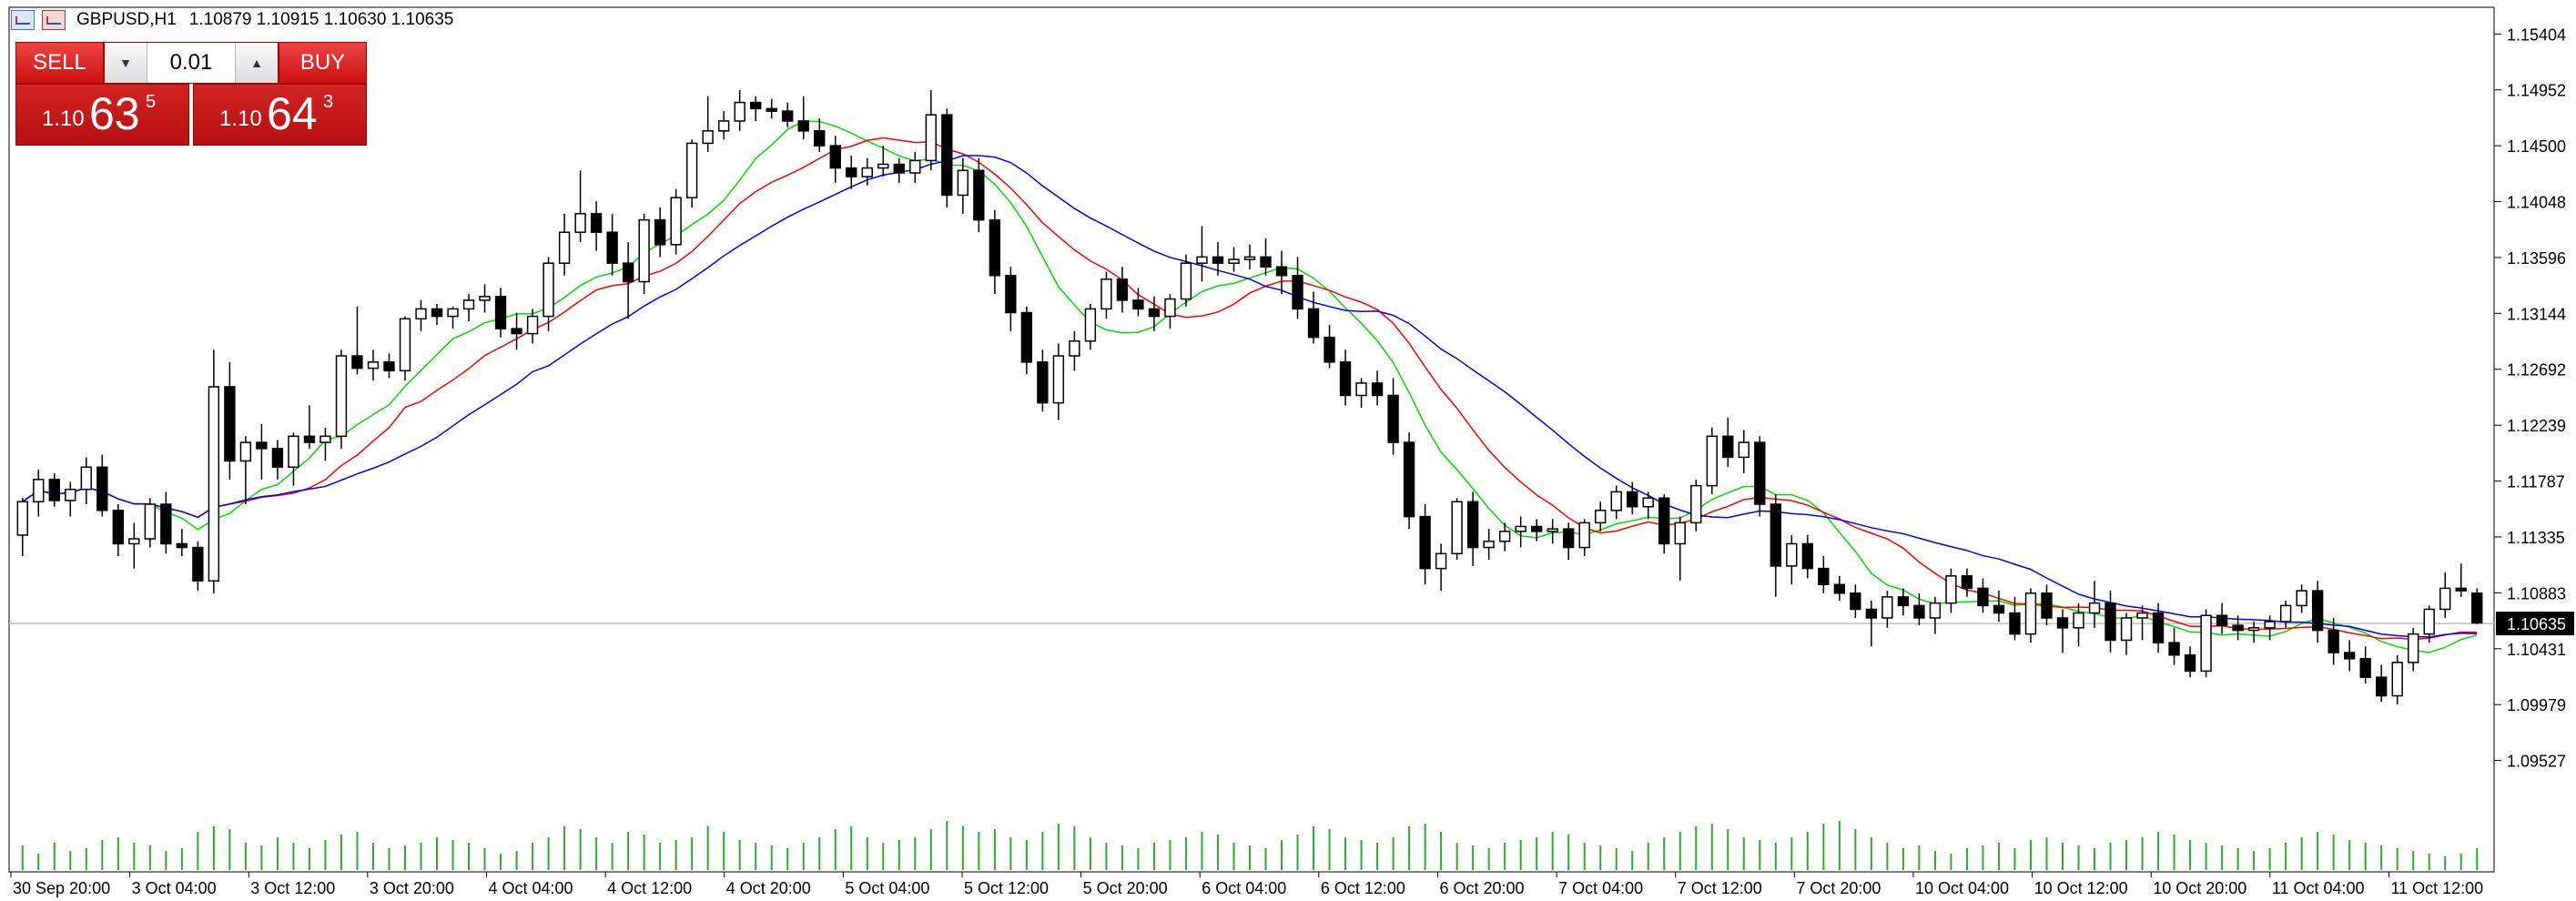 The height and width of the screenshot is (901, 2576). I want to click on lot-decrease-button: ▼, so click(126, 63).